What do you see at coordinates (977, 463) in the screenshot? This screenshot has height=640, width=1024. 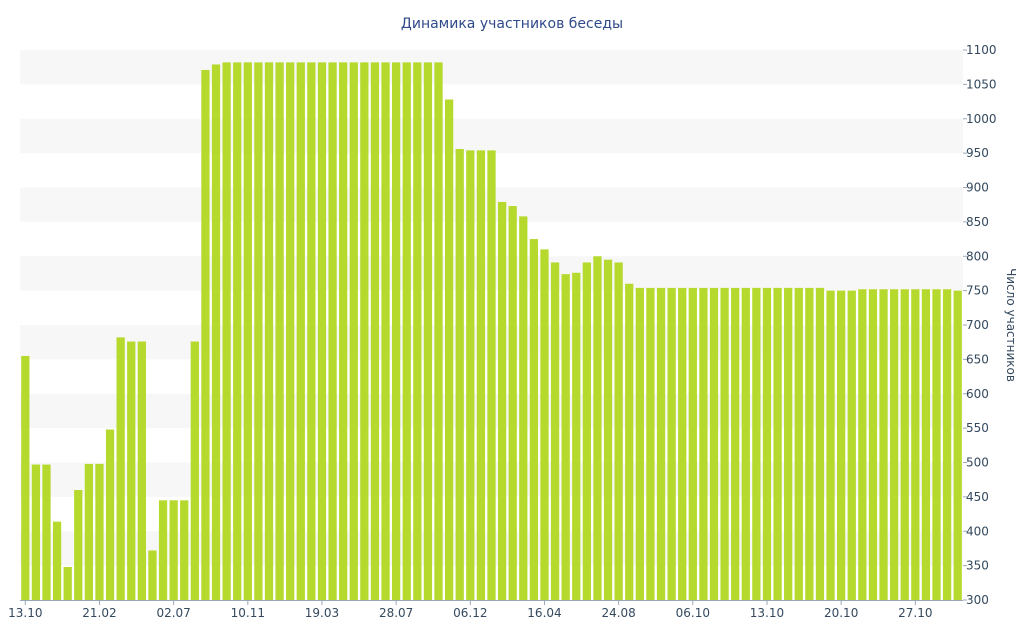 I see `y-tick-label: 500` at bounding box center [977, 463].